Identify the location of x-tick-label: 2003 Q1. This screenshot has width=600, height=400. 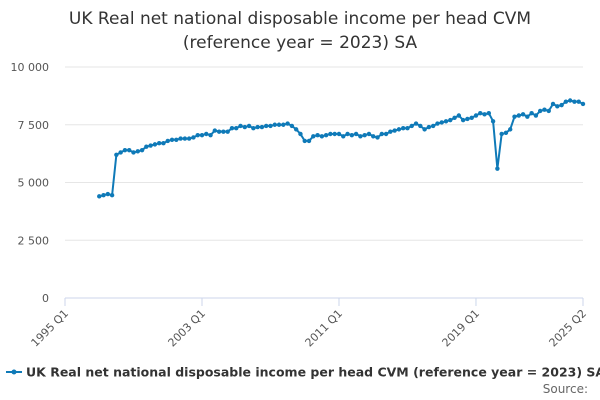
(187, 328).